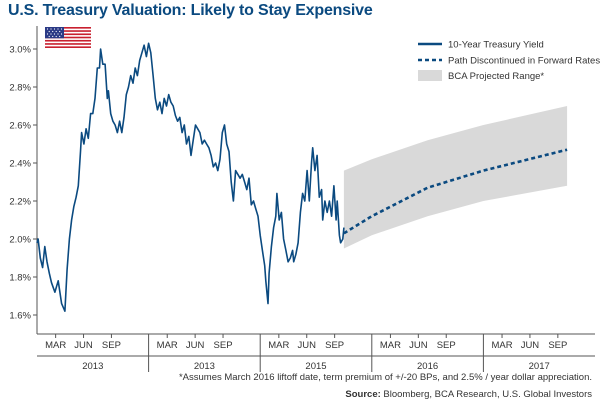 The width and height of the screenshot is (600, 410). What do you see at coordinates (315, 366) in the screenshot?
I see `x-year-label: 2015` at bounding box center [315, 366].